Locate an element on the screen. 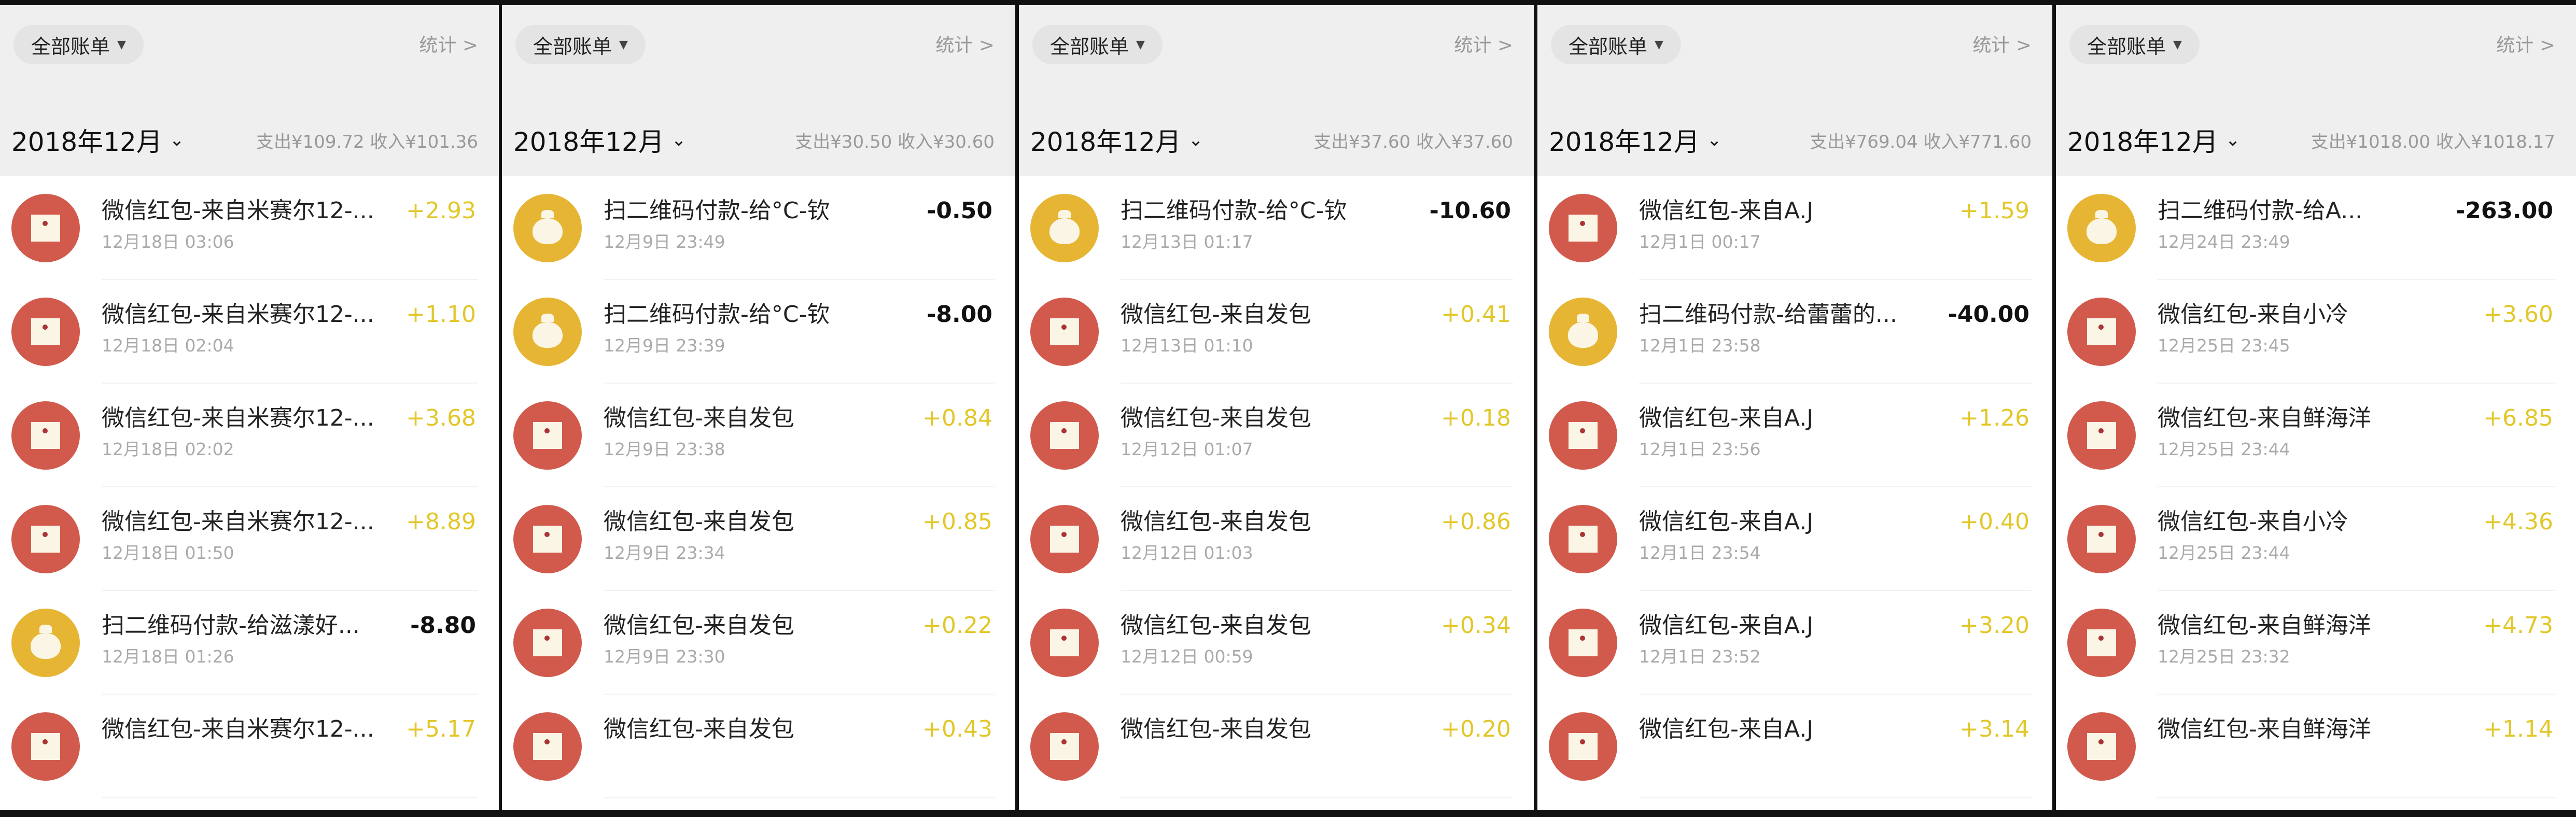 The height and width of the screenshot is (817, 2576). transaction-row: 微信红包-来自发包 12月12日 01:03 +0.86 is located at coordinates (1276, 539).